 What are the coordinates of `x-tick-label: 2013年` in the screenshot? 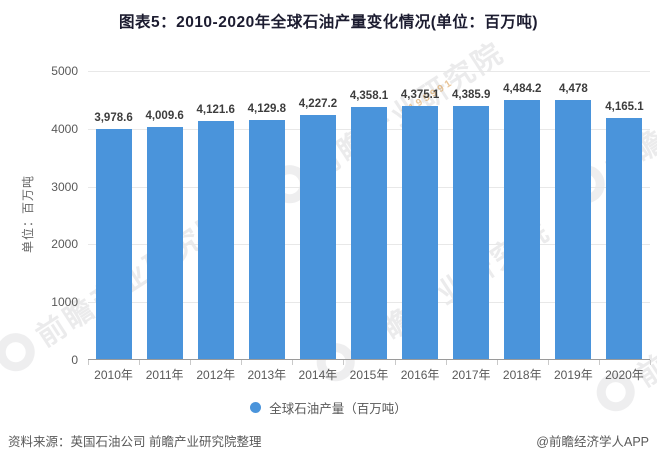 It's located at (267, 375).